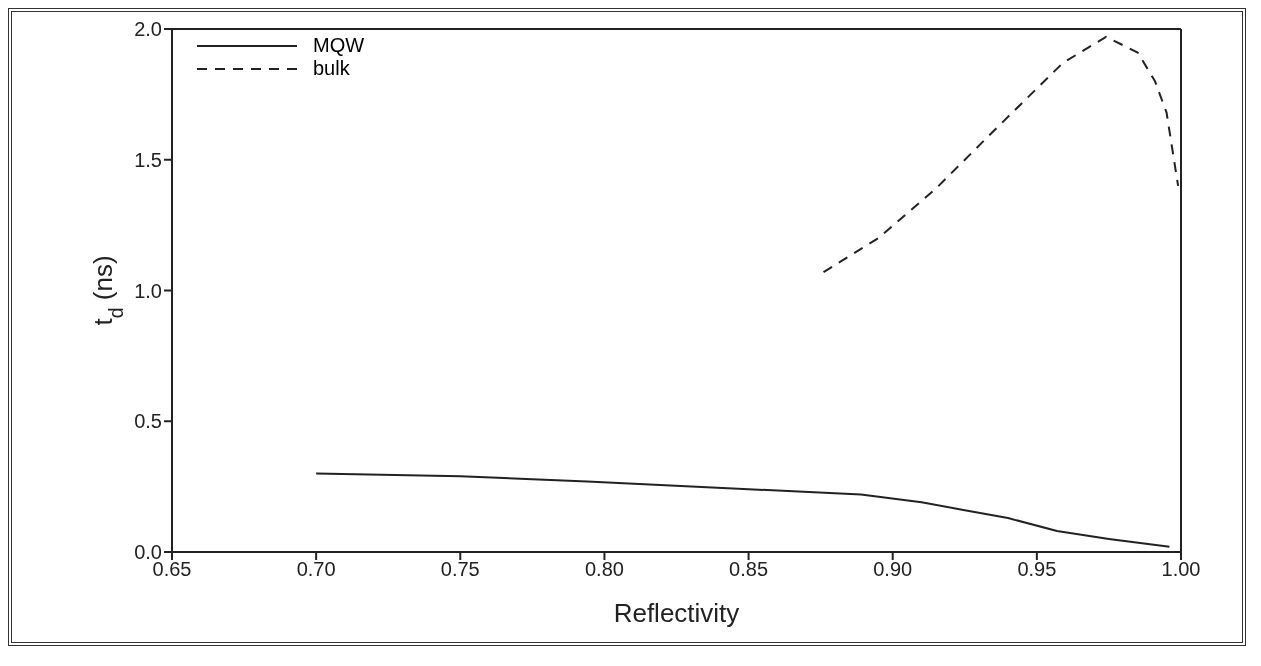 The image size is (1261, 666). What do you see at coordinates (676, 613) in the screenshot?
I see `x-axis-title: Reflectivity` at bounding box center [676, 613].